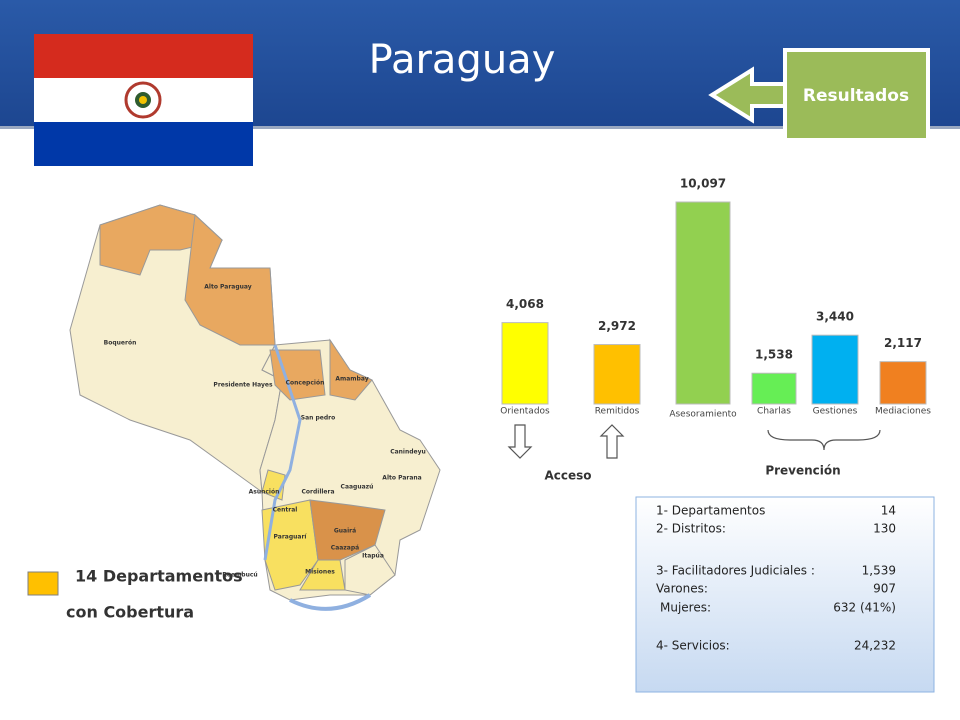  I want to click on map-label: Alto Paraguay, so click(228, 287).